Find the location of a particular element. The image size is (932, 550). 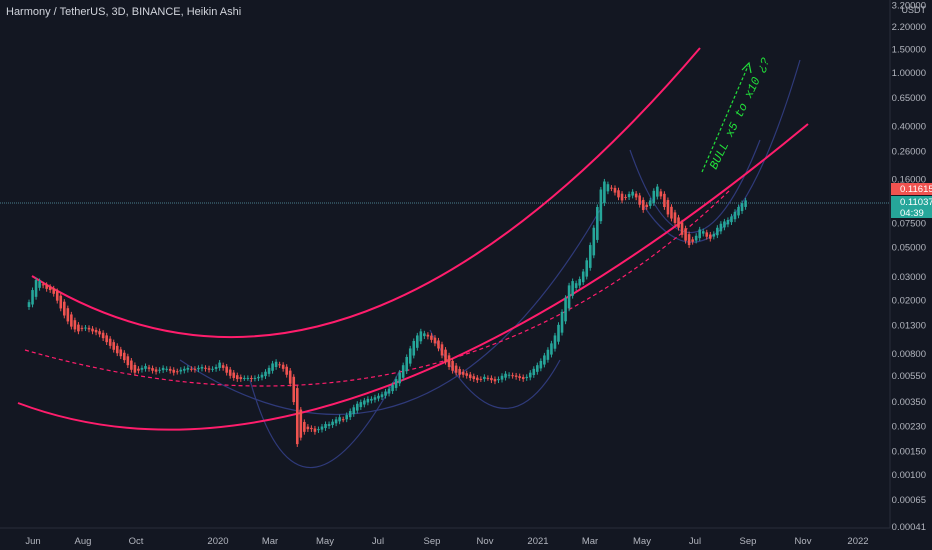

price-tick-label: 0.16000 is located at coordinates (909, 180).